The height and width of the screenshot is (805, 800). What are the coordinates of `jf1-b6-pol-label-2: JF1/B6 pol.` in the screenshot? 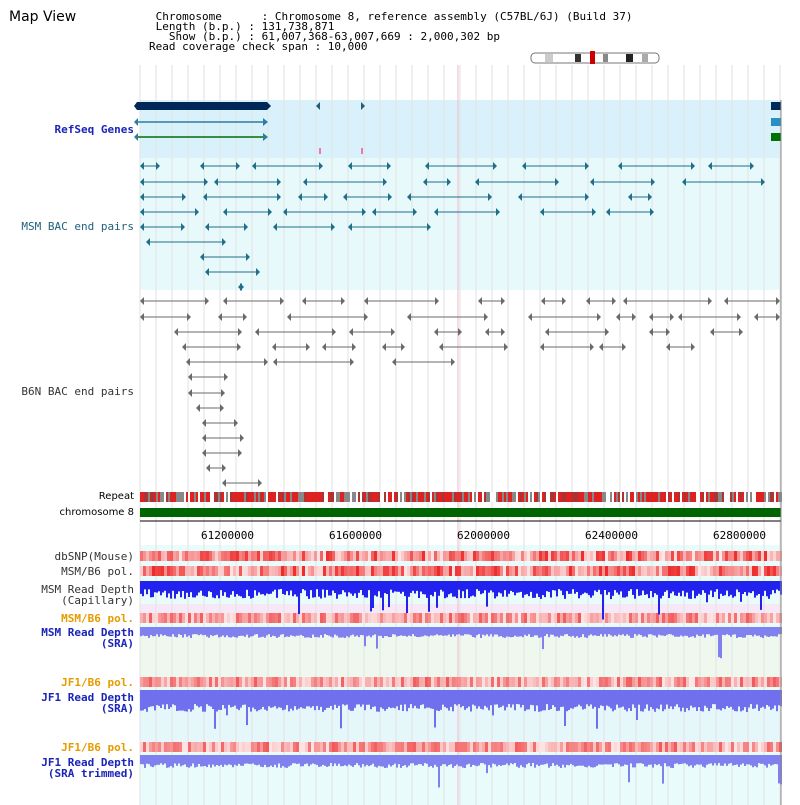 It's located at (97, 747).